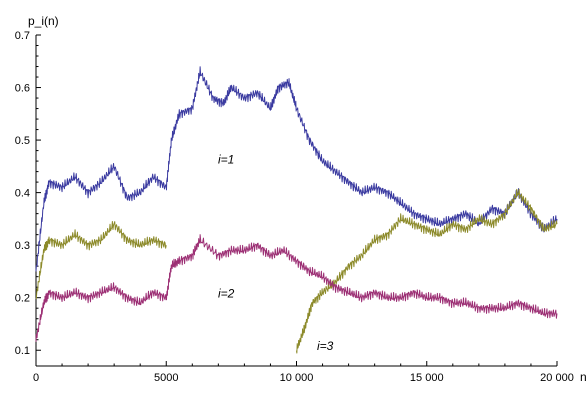 This screenshot has width=587, height=394. Describe the element at coordinates (22, 194) in the screenshot. I see `y-tick-label: 0.4` at that location.